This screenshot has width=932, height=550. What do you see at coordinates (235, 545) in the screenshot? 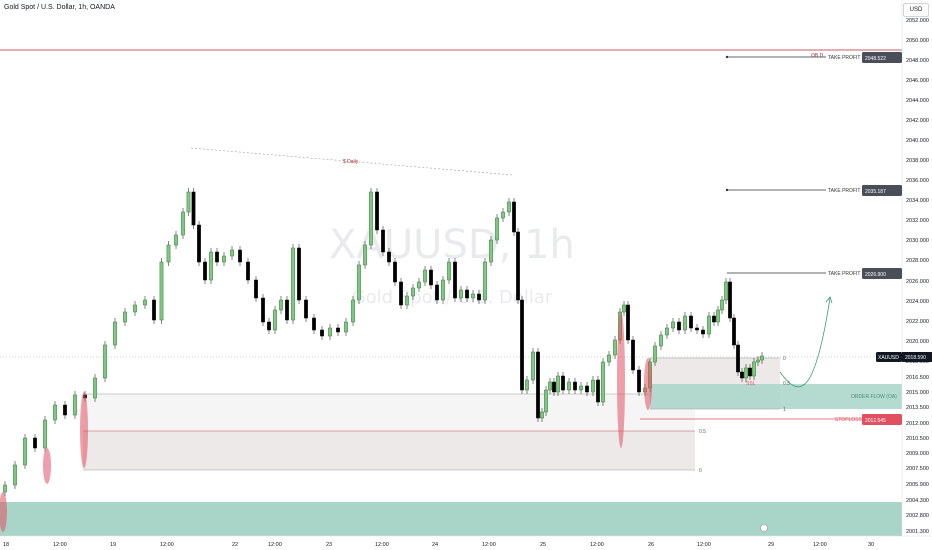
I see `time-tick: 22` at bounding box center [235, 545].